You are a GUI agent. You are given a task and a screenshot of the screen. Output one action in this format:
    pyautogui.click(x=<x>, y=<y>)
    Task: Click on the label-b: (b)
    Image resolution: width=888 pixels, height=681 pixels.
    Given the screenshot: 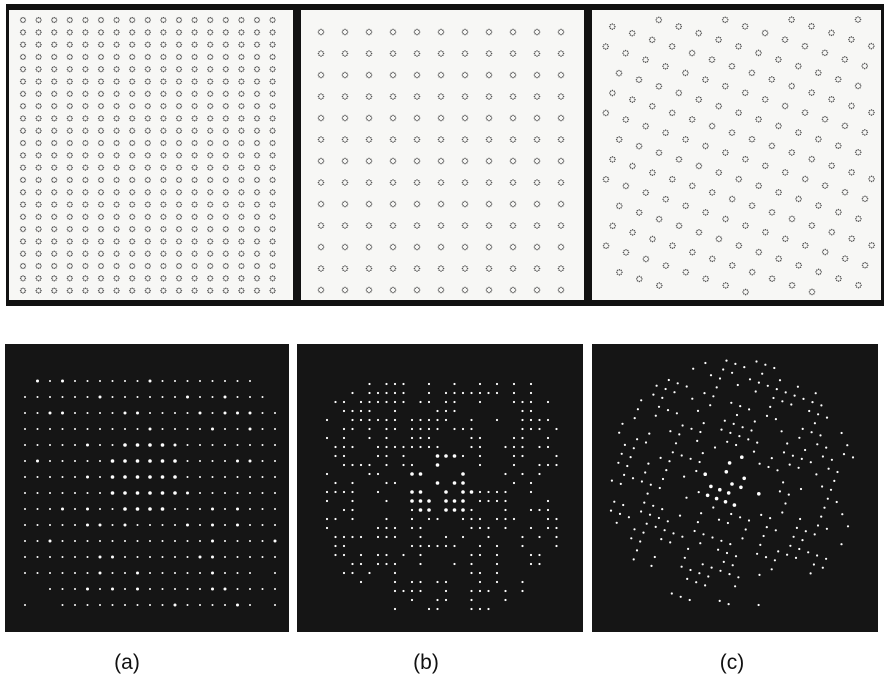 What is the action you would take?
    pyautogui.click(x=426, y=662)
    